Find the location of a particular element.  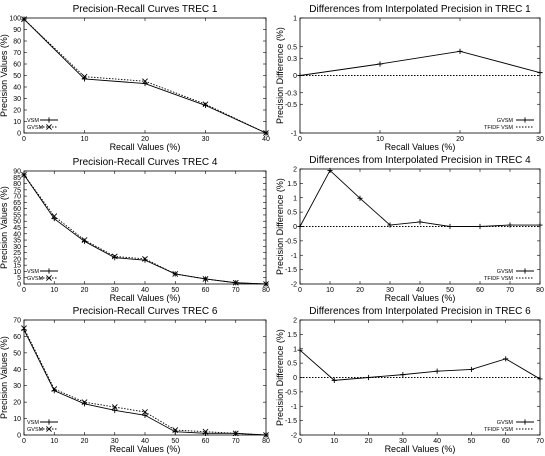

y-tick-label: -2 is located at coordinates (294, 285).